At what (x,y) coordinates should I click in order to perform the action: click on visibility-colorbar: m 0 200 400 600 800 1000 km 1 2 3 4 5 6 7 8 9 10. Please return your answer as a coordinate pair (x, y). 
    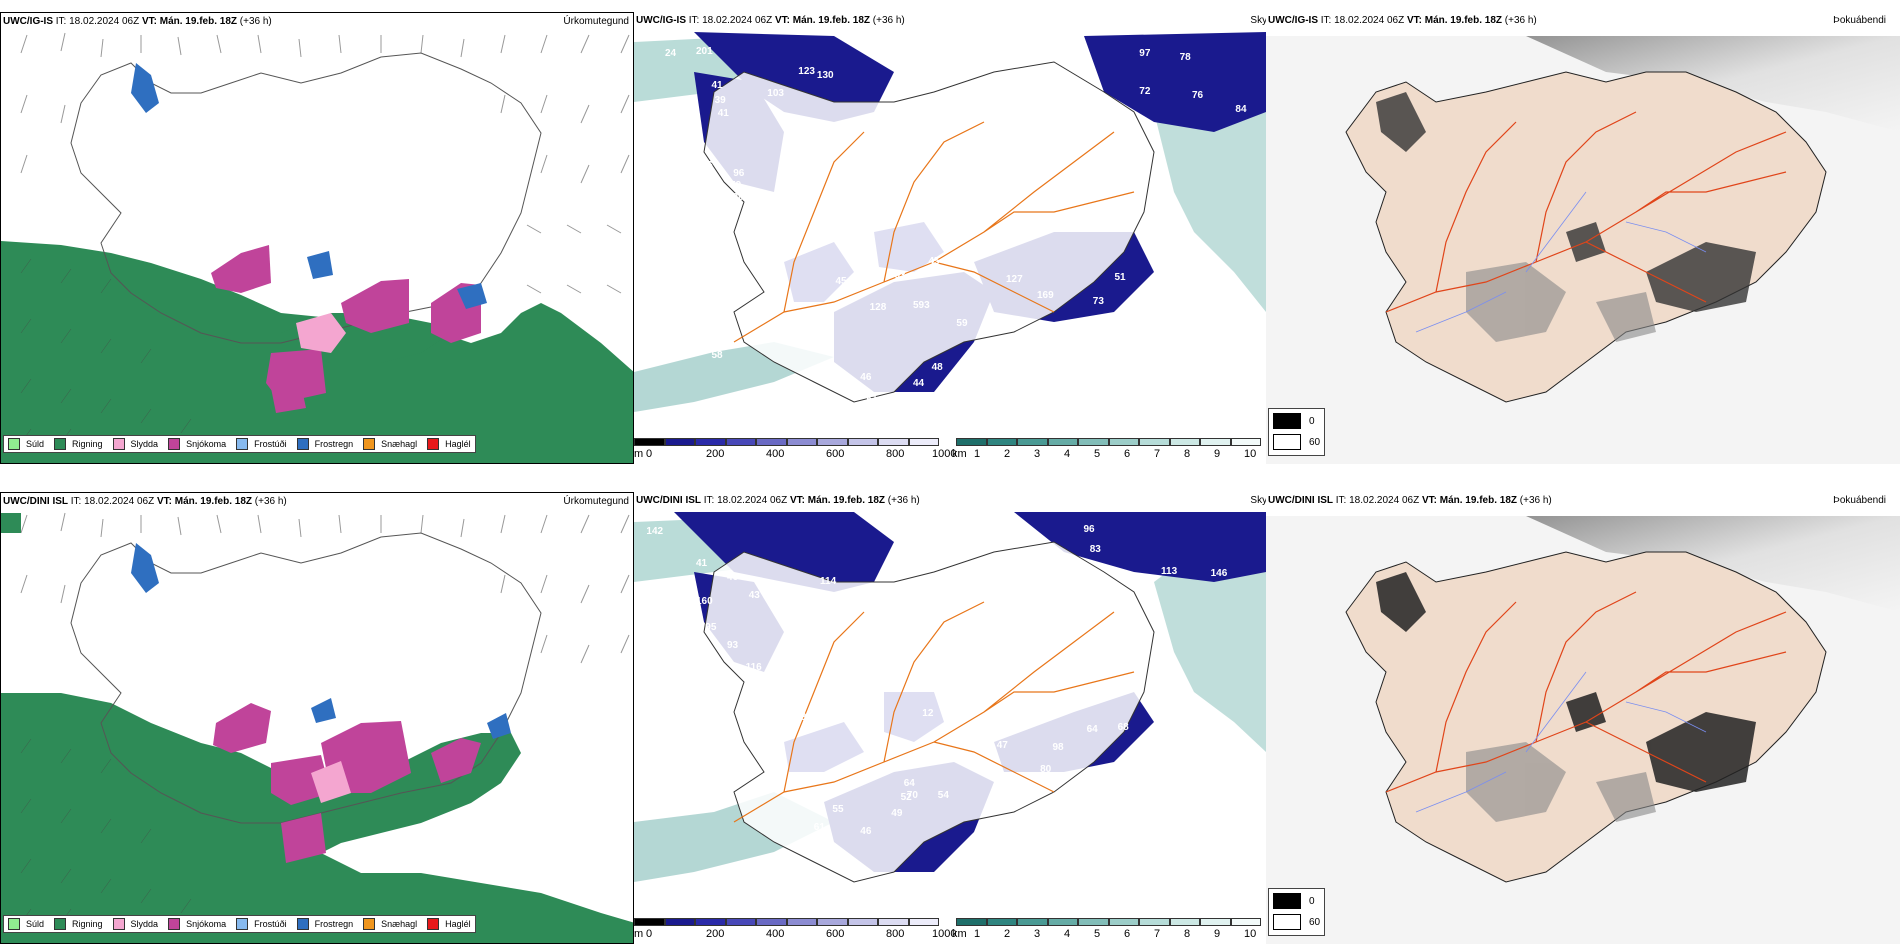
    Looking at the image, I should click on (950, 451).